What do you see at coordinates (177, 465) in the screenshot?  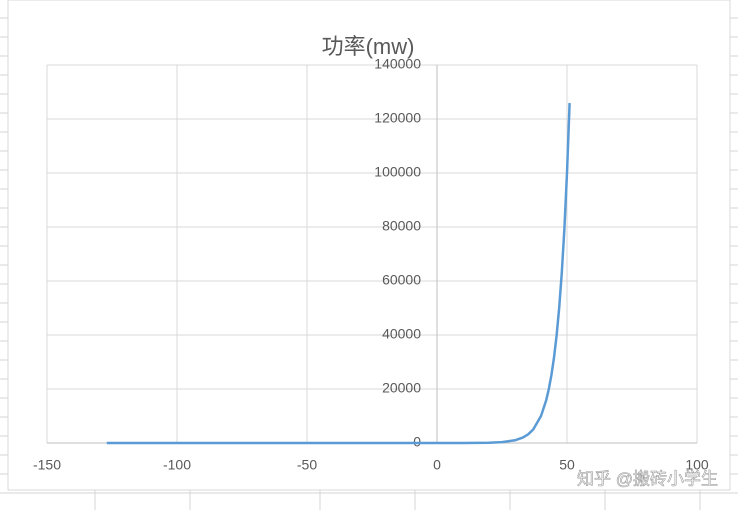 I see `x-tick-label: -100` at bounding box center [177, 465].